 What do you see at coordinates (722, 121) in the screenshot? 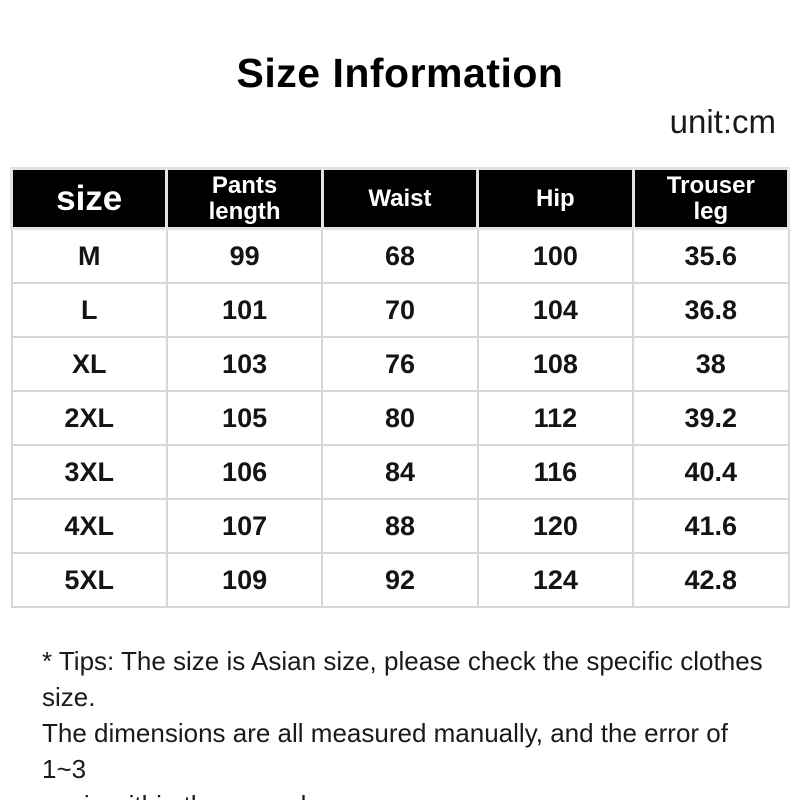
I see `unit-label: unit:cm` at bounding box center [722, 121].